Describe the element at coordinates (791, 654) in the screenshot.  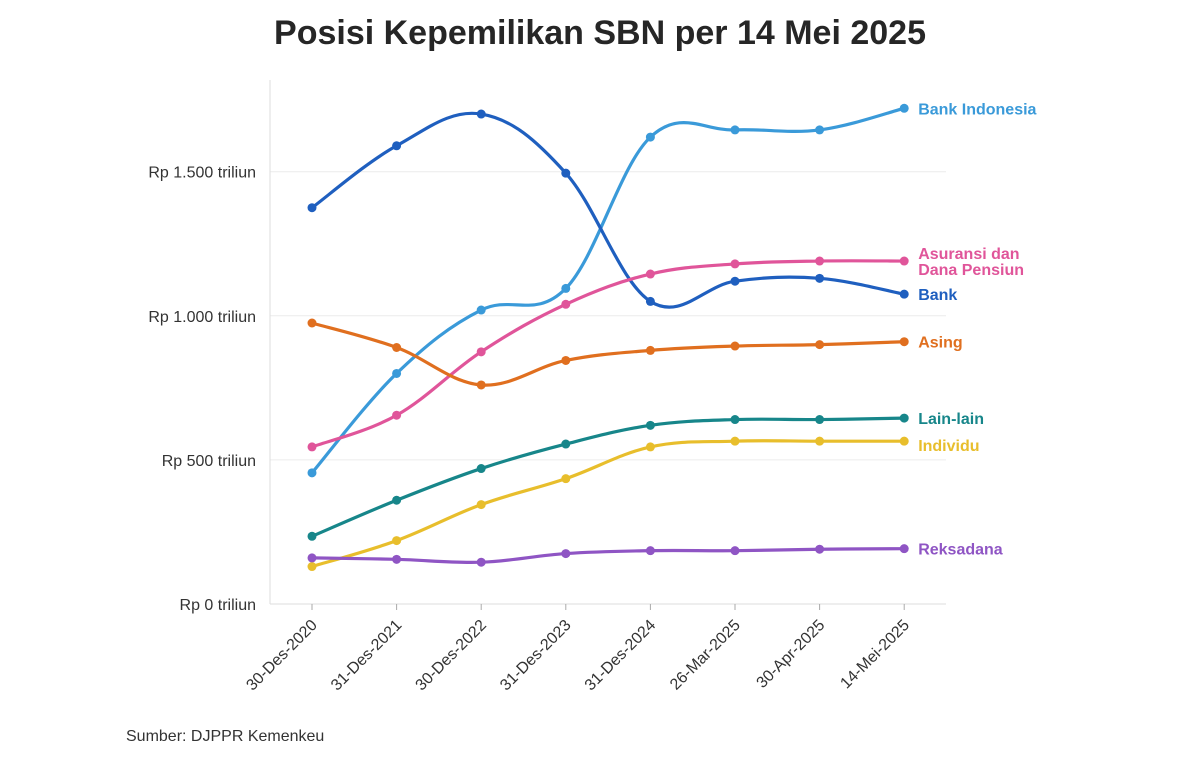
I see `x-tick-label: 30-Apr-2025` at that location.